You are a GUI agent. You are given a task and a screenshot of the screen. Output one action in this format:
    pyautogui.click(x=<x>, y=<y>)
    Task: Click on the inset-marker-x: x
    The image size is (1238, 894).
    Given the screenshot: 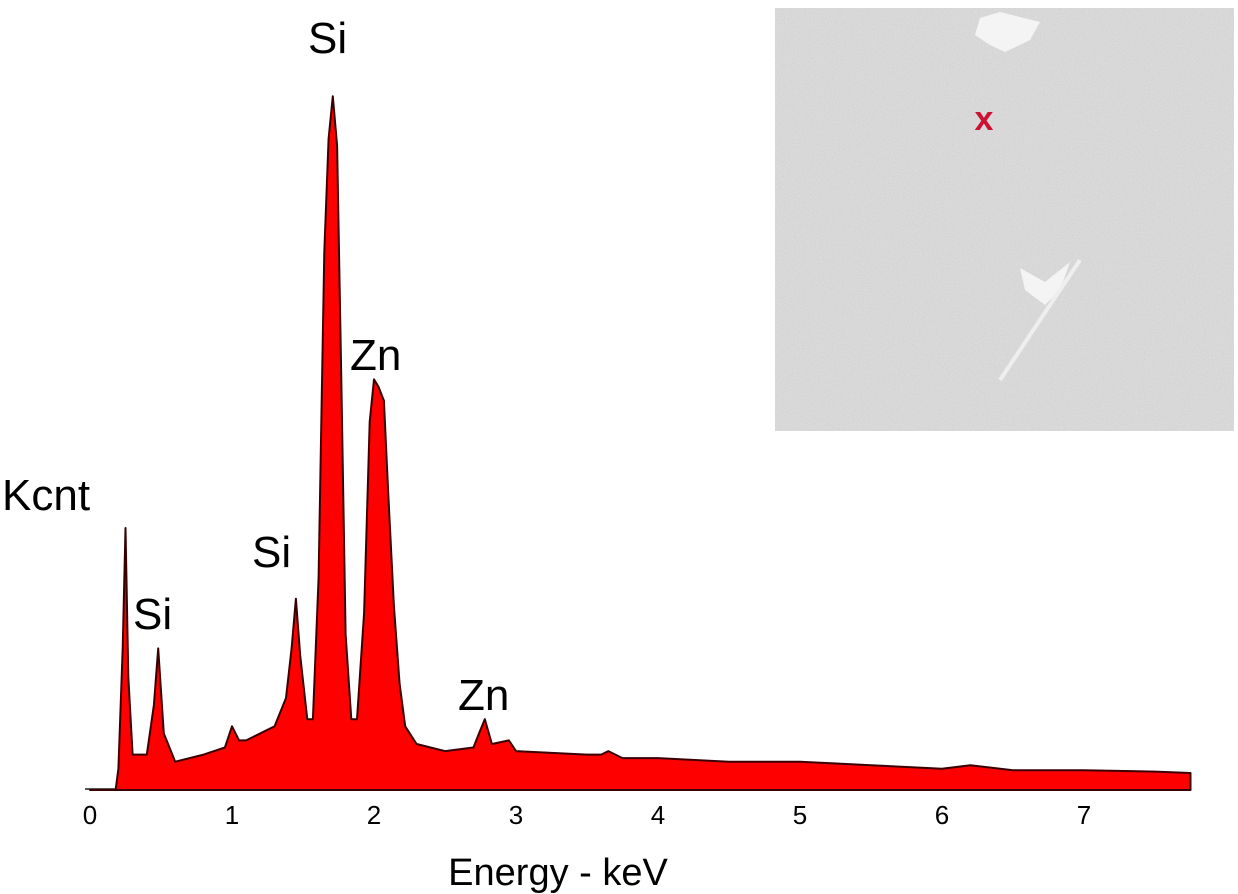 What is the action you would take?
    pyautogui.click(x=984, y=119)
    